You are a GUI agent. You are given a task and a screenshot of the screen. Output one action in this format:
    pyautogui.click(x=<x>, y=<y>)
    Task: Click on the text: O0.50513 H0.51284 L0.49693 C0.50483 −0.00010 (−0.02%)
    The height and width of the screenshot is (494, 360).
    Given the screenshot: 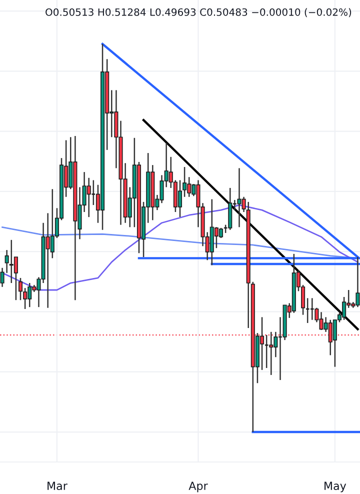 What is the action you would take?
    pyautogui.click(x=199, y=13)
    